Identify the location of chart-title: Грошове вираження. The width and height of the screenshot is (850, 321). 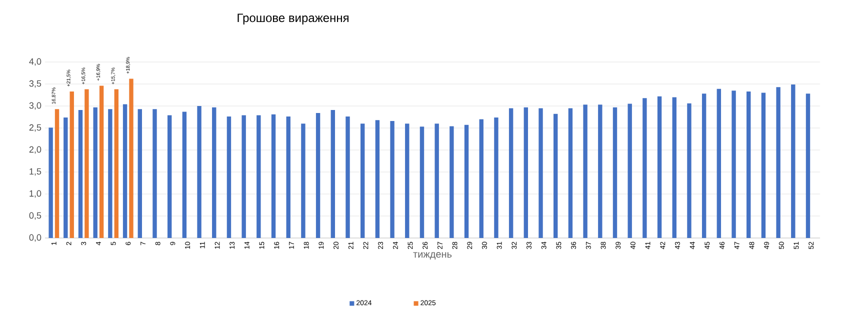
(293, 19).